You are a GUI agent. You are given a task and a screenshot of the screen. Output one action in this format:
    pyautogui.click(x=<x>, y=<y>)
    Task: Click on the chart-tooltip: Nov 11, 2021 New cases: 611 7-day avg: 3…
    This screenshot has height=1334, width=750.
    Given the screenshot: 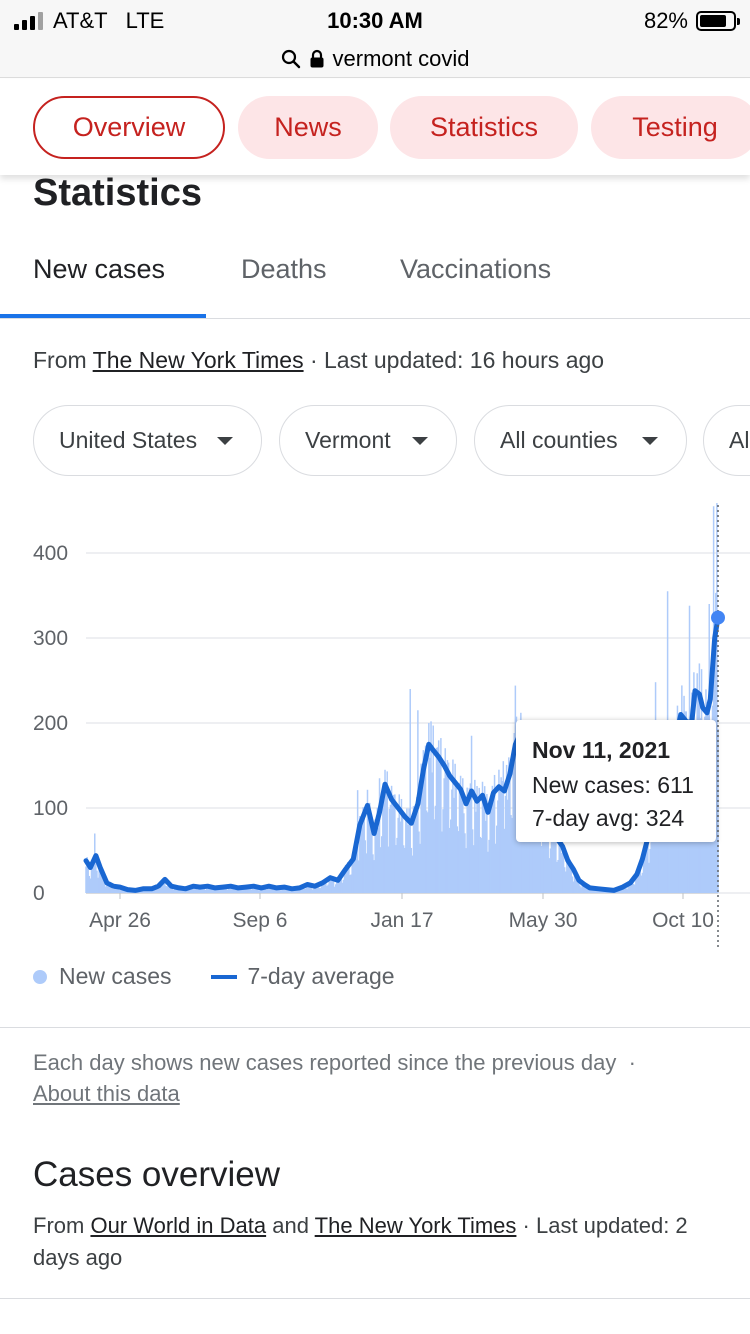 What is the action you would take?
    pyautogui.click(x=616, y=781)
    